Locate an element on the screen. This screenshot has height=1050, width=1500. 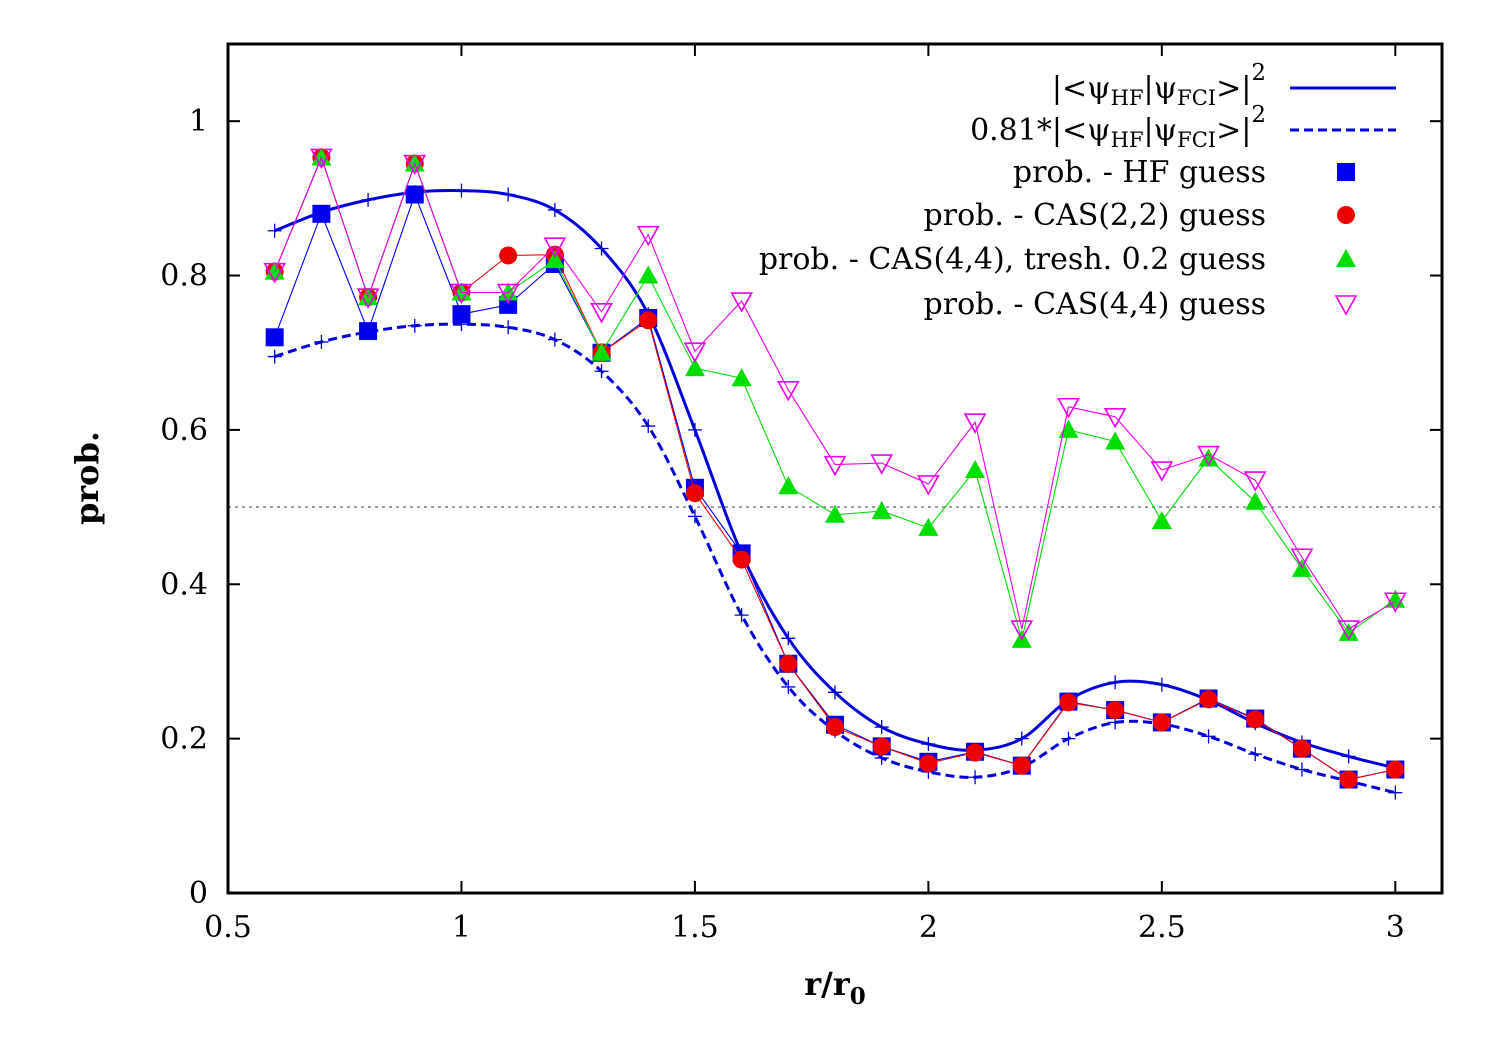
legend-label-4: prob. - CAS(2,2) guess is located at coordinates (1095, 215).